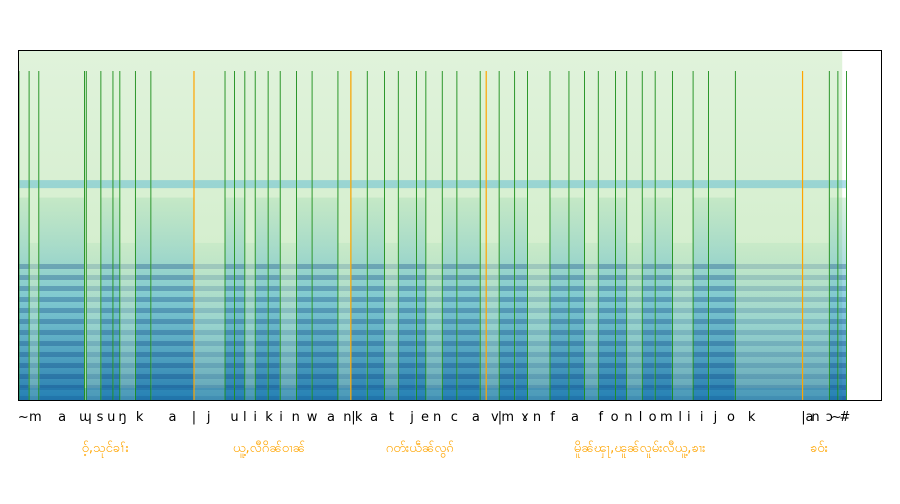 Image resolution: width=900 pixels, height=504 pixels. What do you see at coordinates (615, 417) in the screenshot?
I see `phone-label: o` at bounding box center [615, 417].